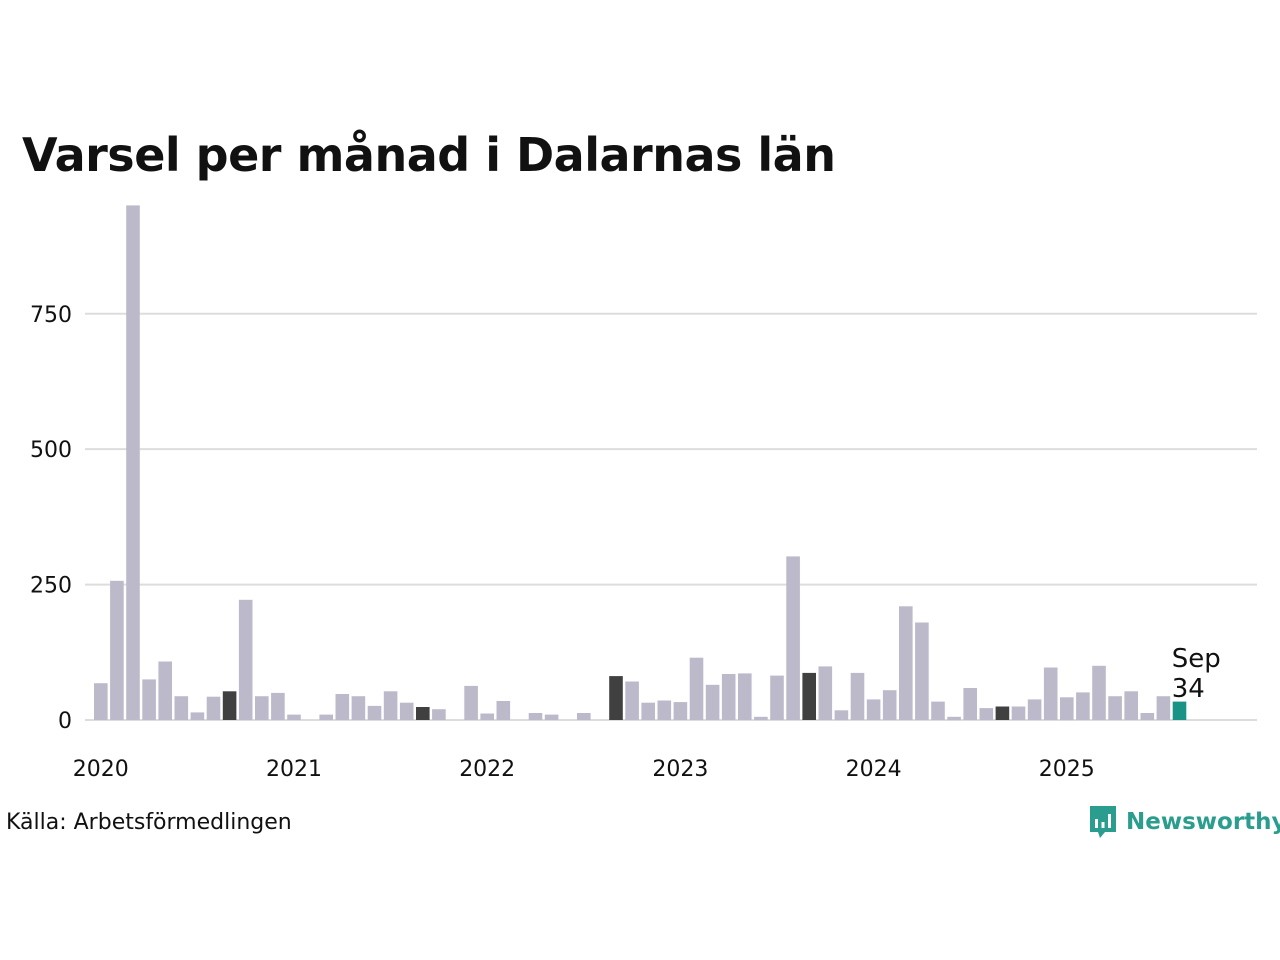 The width and height of the screenshot is (1280, 960). What do you see at coordinates (51, 315) in the screenshot?
I see `y-tick-label: 750` at bounding box center [51, 315].